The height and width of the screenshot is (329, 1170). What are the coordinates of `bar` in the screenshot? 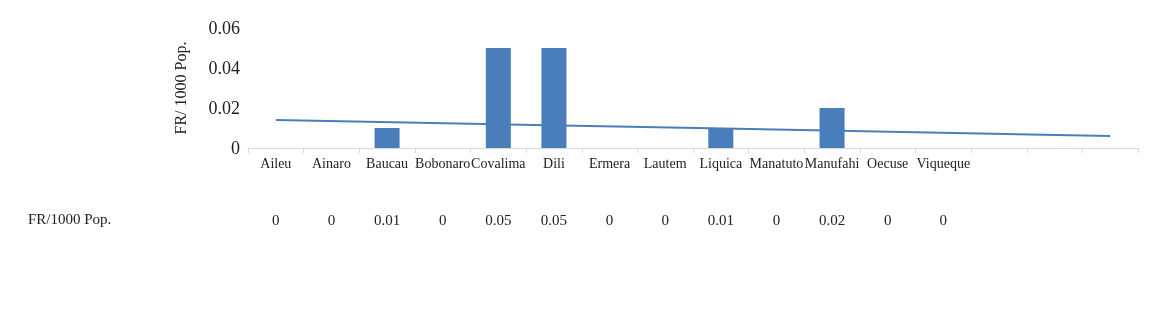 It's located at (387, 138).